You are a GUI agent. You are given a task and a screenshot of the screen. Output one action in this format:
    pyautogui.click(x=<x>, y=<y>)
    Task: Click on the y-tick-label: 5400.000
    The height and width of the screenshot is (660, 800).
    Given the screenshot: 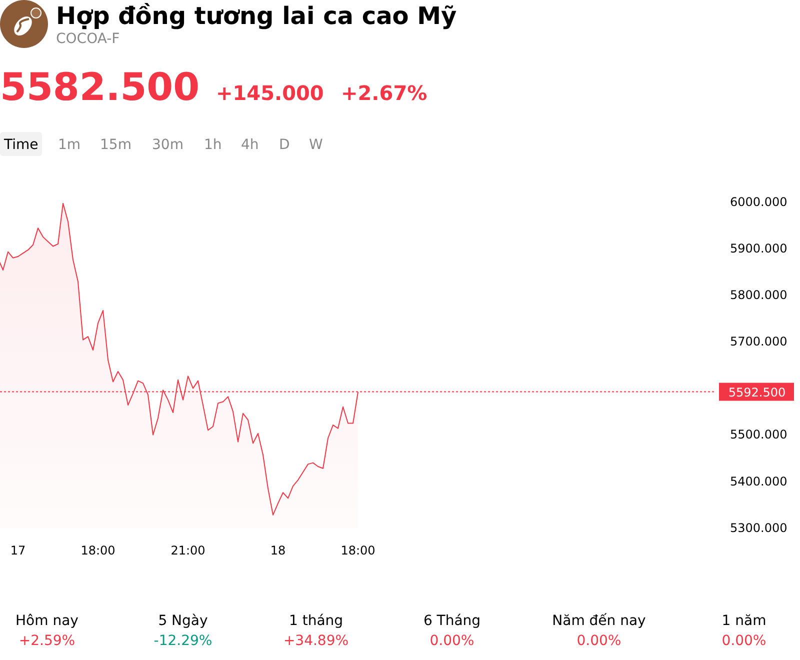 What is the action you would take?
    pyautogui.click(x=759, y=481)
    